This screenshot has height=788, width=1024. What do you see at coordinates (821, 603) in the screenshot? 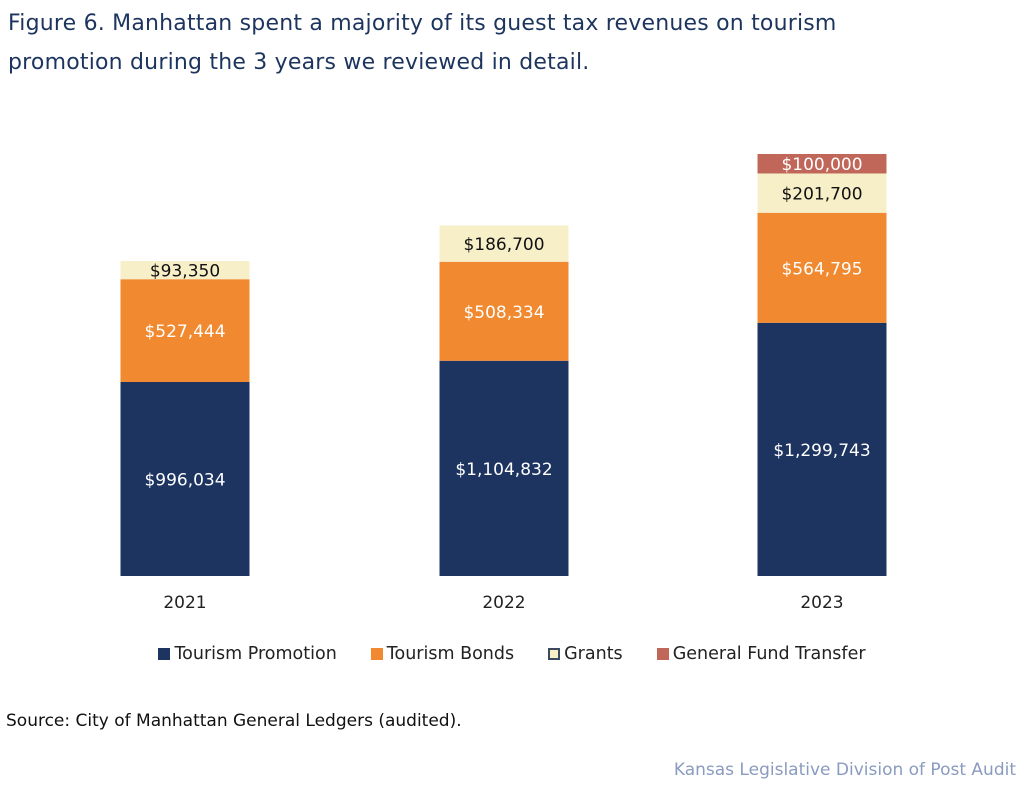
I see `x-tick-label: 2023` at bounding box center [821, 603].